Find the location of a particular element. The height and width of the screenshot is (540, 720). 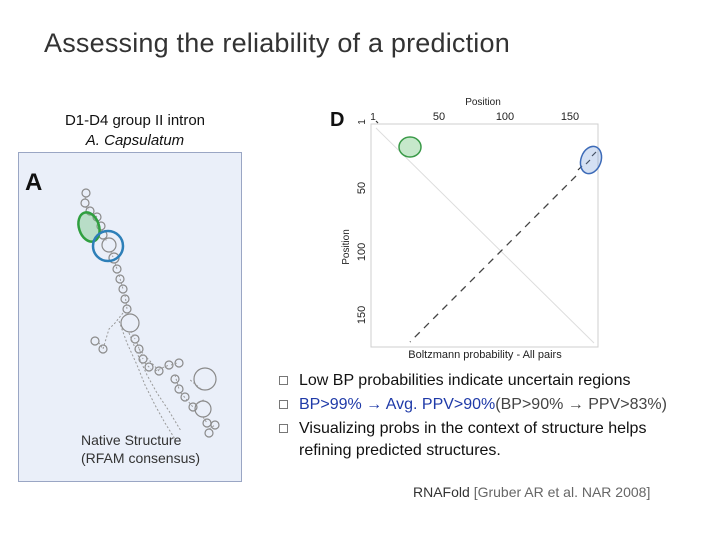

left-tick-50: 50 is located at coordinates (362, 188).